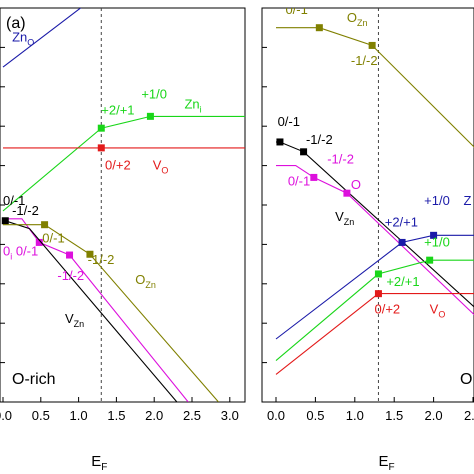 The width and height of the screenshot is (474, 474). I want to click on x-tick-label: 3.0, so click(230, 415).